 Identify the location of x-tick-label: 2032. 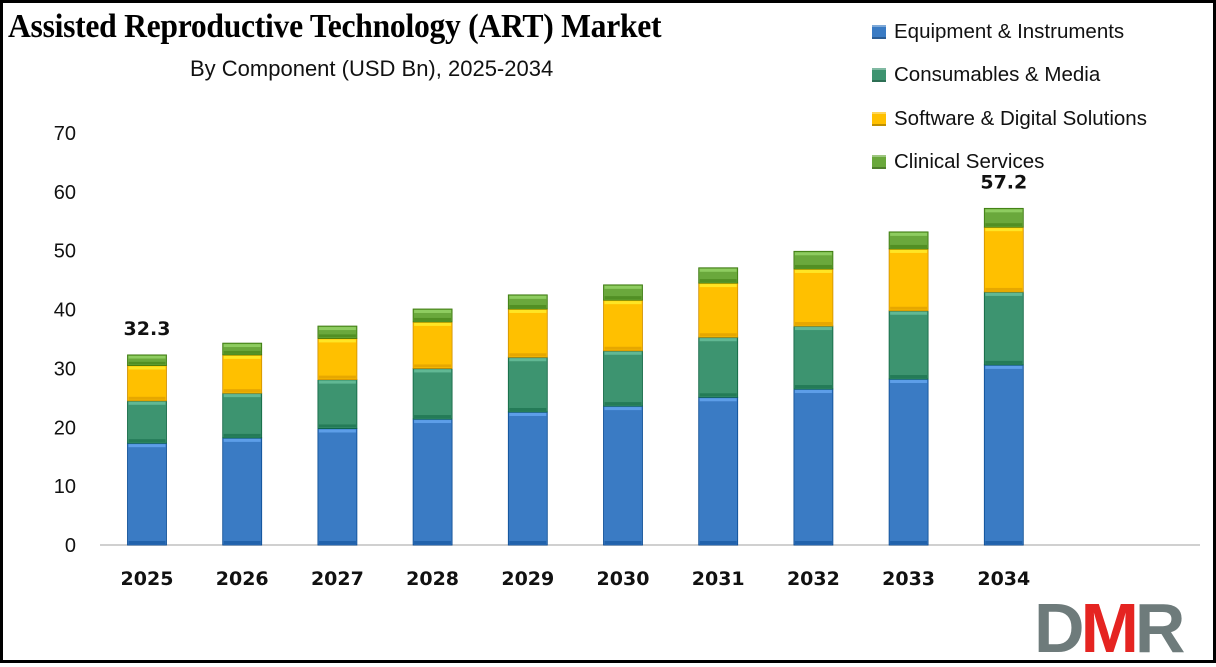
(813, 579).